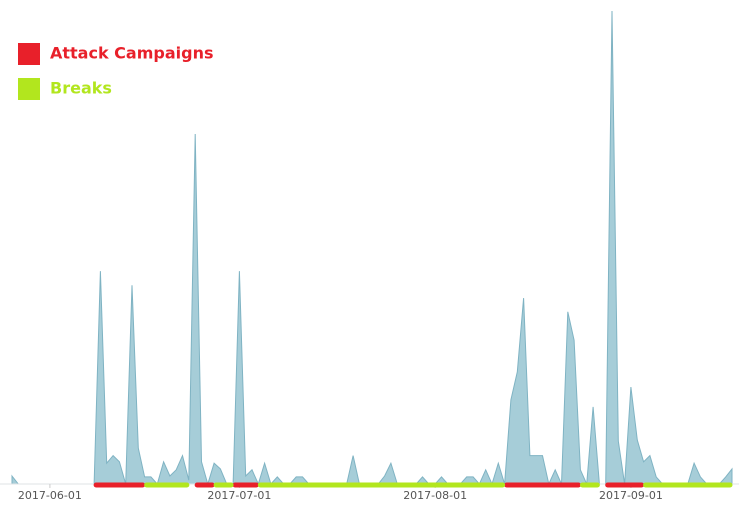  What do you see at coordinates (81, 88) in the screenshot?
I see `legend-label: Breaks` at bounding box center [81, 88].